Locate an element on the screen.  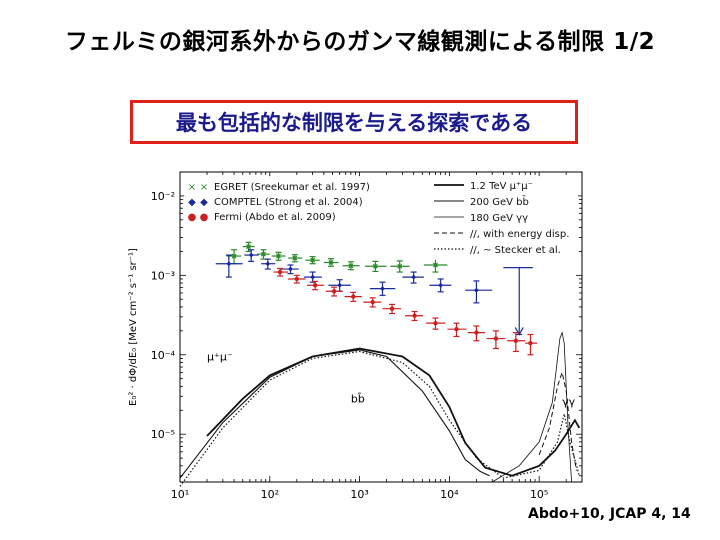
x-tick-label: 10² is located at coordinates (270, 494).